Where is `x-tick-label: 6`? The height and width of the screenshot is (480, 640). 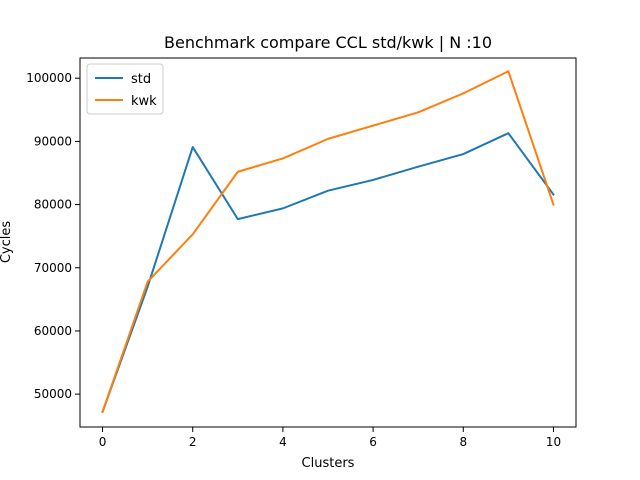 x-tick-label: 6 is located at coordinates (373, 442).